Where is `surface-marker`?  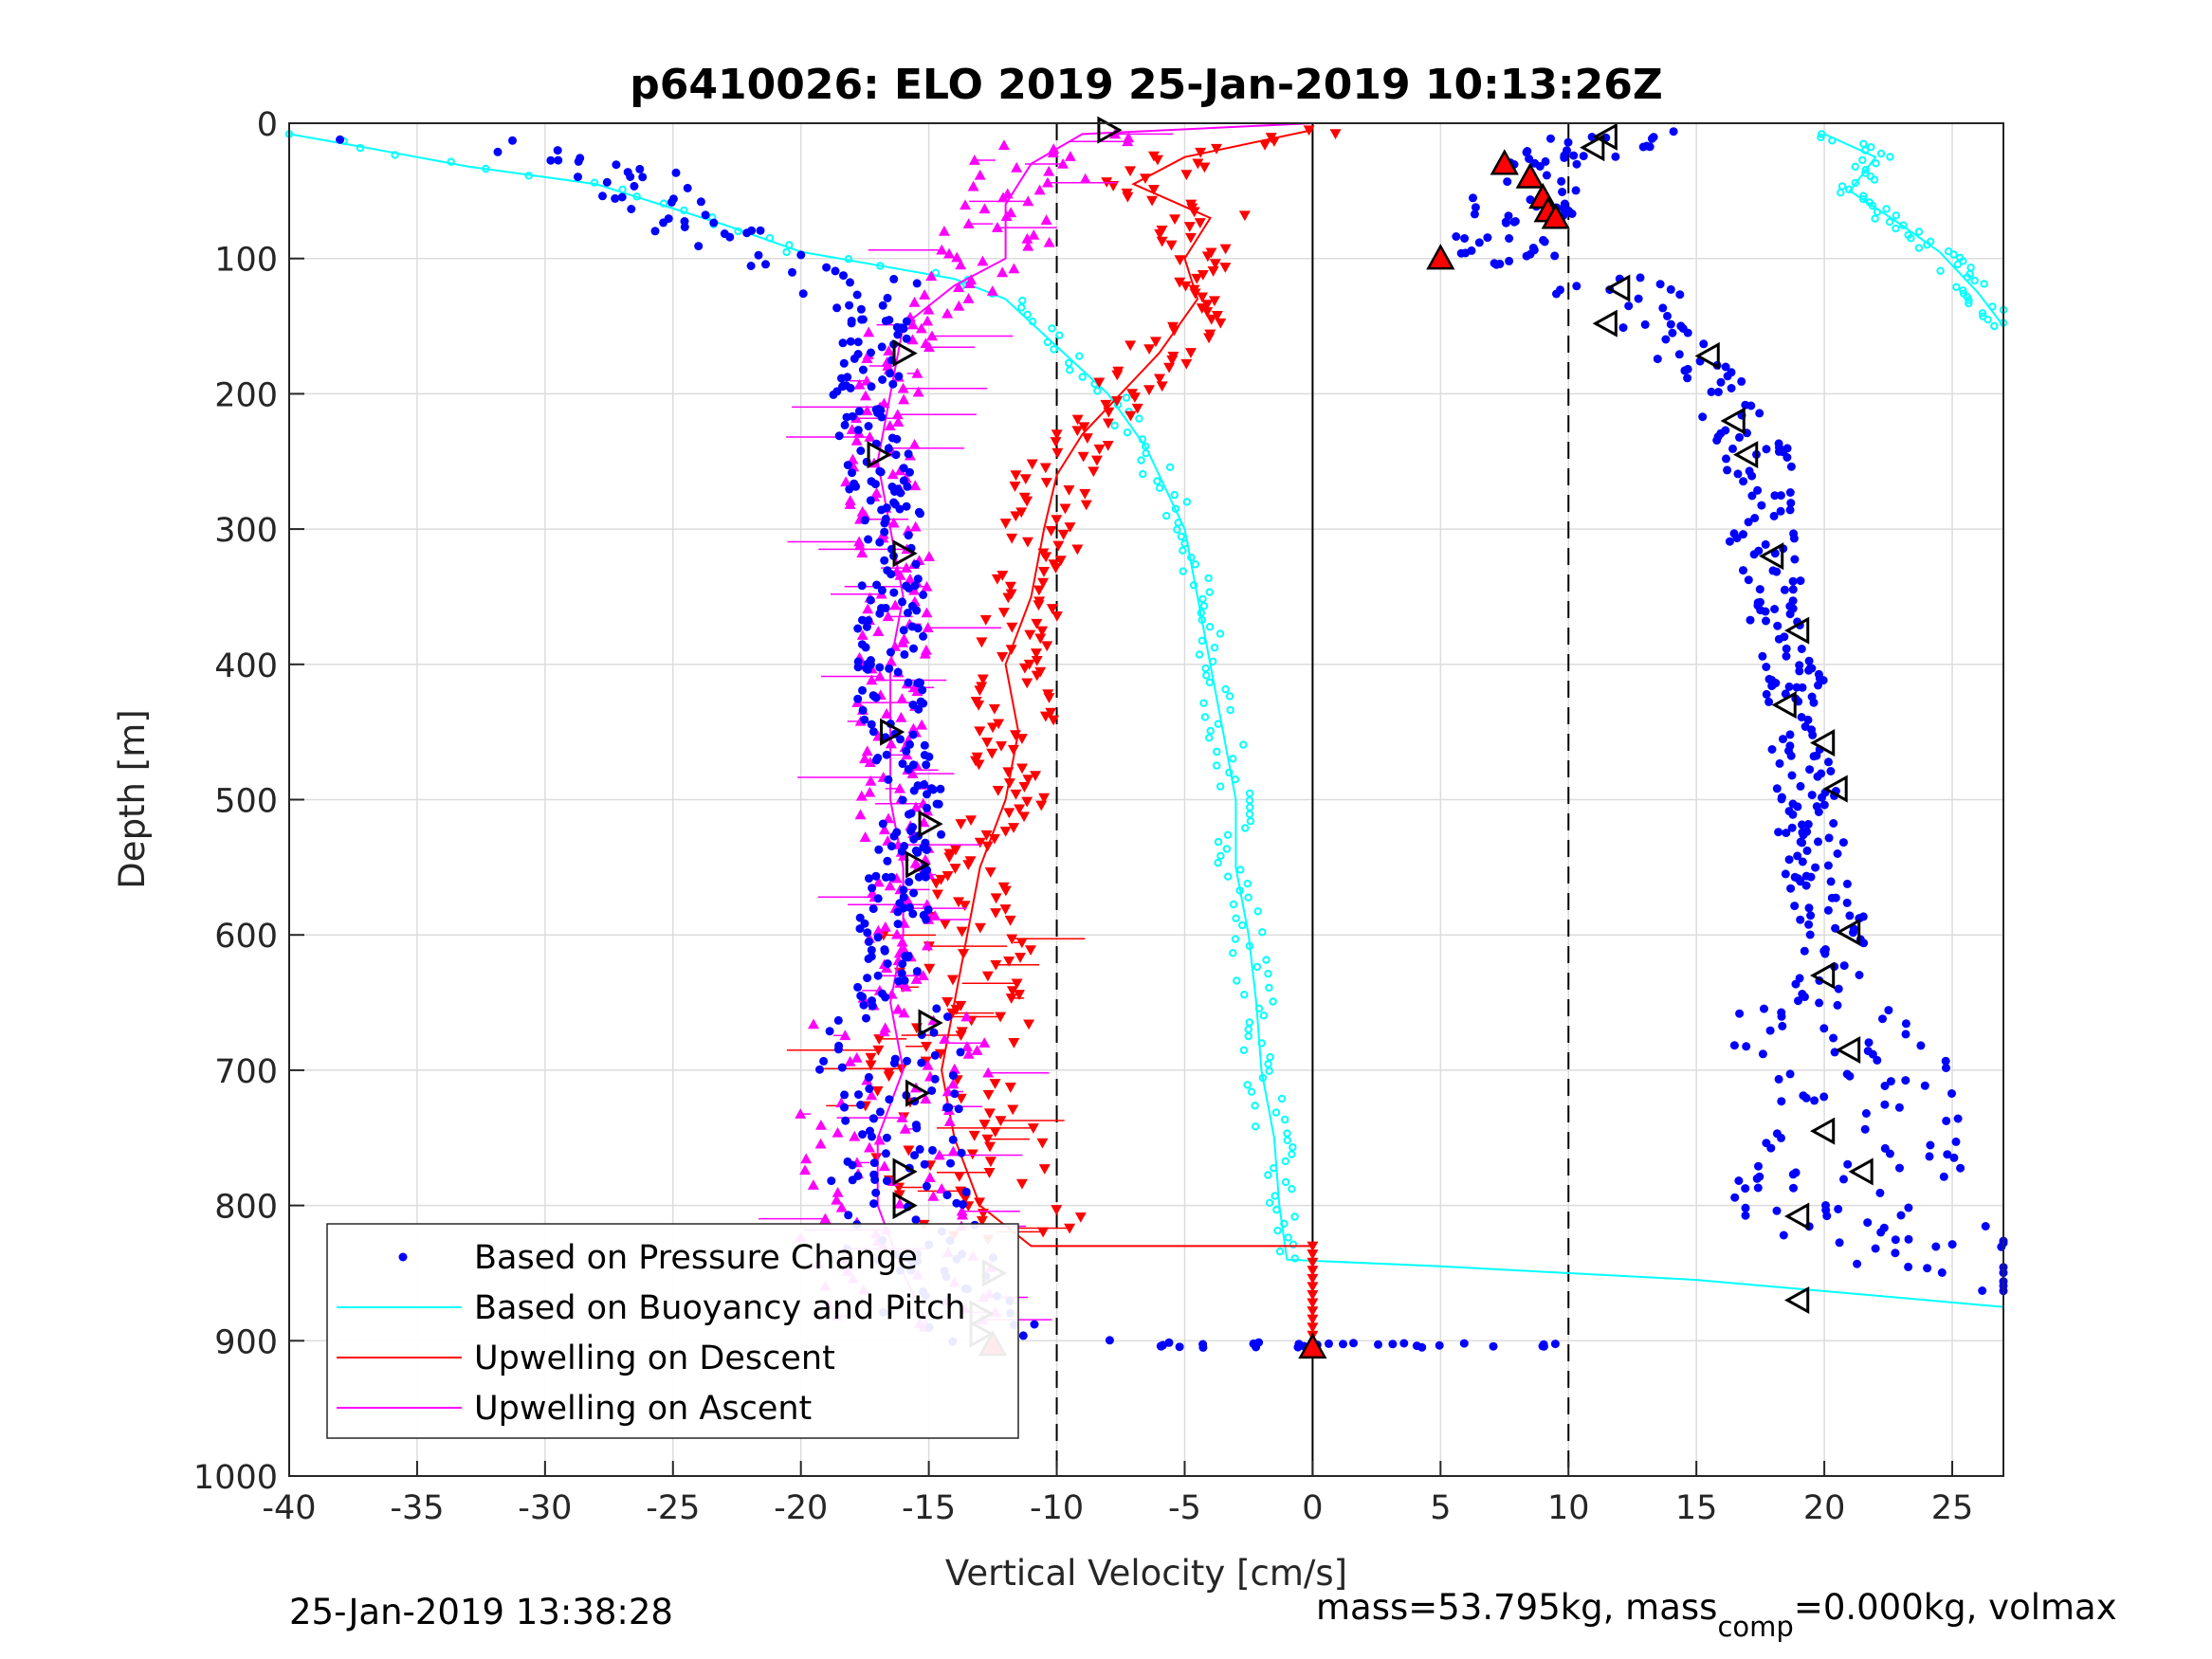
surface-marker is located at coordinates (1555, 216).